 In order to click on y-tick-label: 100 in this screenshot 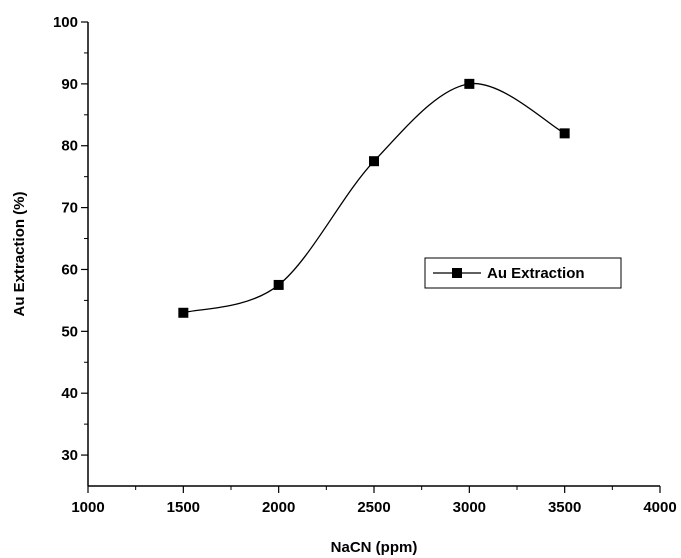, I will do `click(65, 22)`.